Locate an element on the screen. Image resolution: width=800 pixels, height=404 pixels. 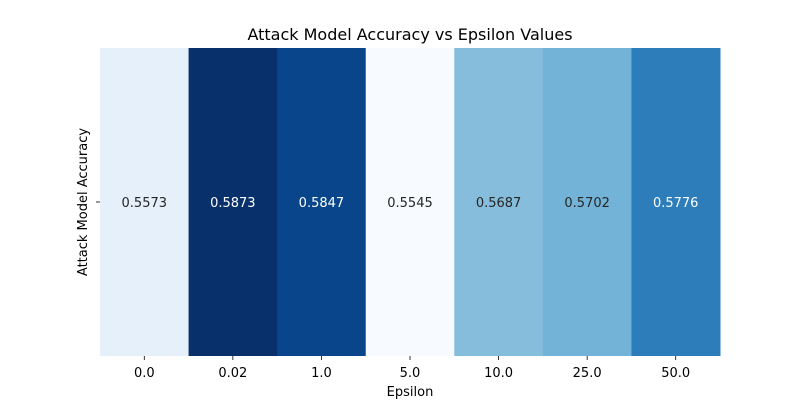
x-tick-label-2: 1.0 is located at coordinates (321, 373).